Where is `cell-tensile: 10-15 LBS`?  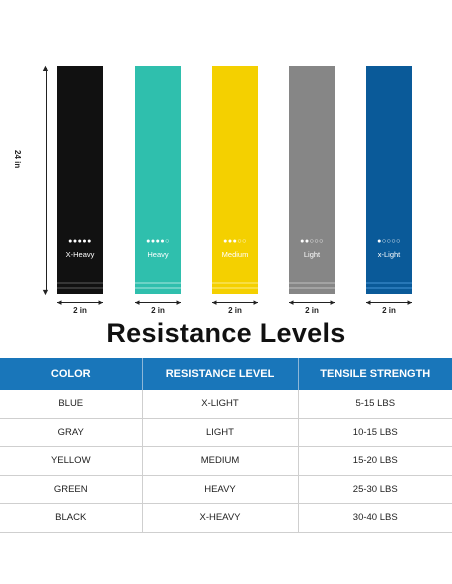 cell-tensile: 10-15 LBS is located at coordinates (375, 432).